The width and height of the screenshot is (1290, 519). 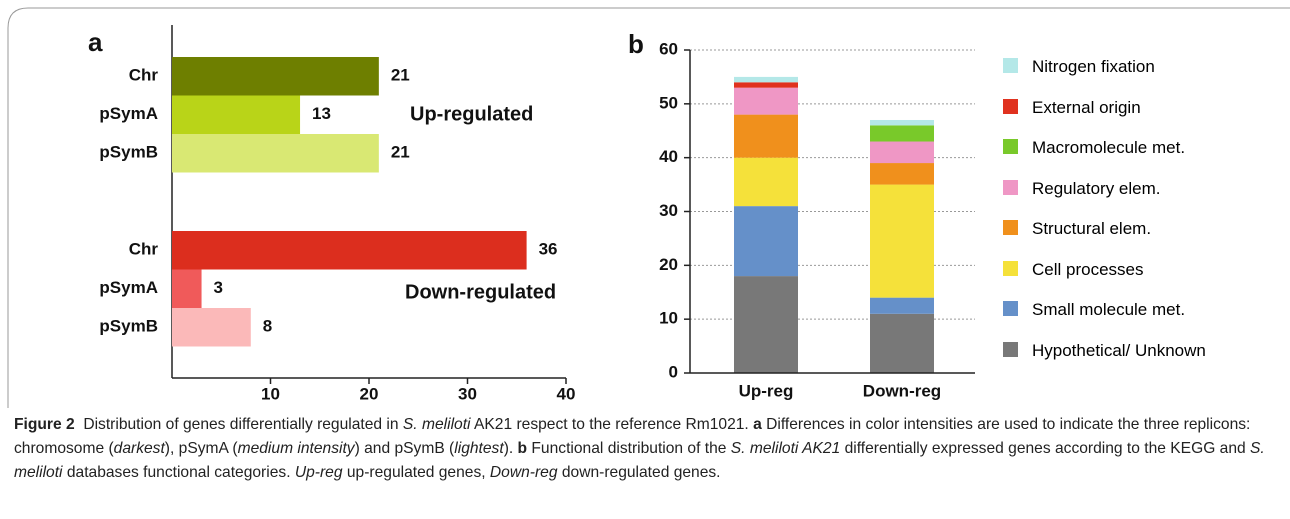 What do you see at coordinates (668, 264) in the screenshot?
I see `y-tick-label: 20` at bounding box center [668, 264].